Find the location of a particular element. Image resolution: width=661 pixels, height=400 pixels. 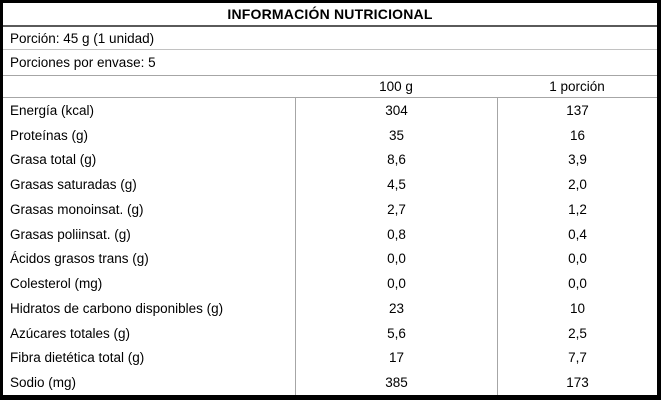

table-title: INFORMACIÓN NUTRICIONAL is located at coordinates (330, 15).